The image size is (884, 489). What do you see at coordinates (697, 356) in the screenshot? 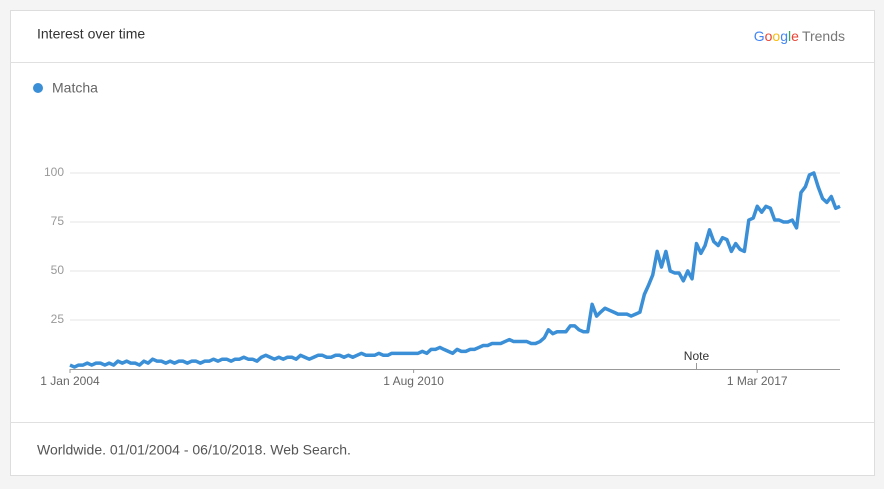
I see `note-label: Note` at bounding box center [697, 356].